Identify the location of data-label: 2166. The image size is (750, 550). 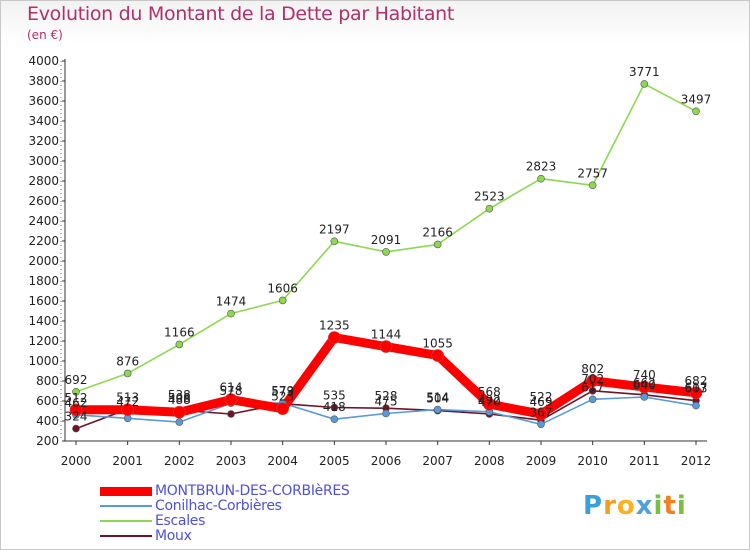
(437, 232).